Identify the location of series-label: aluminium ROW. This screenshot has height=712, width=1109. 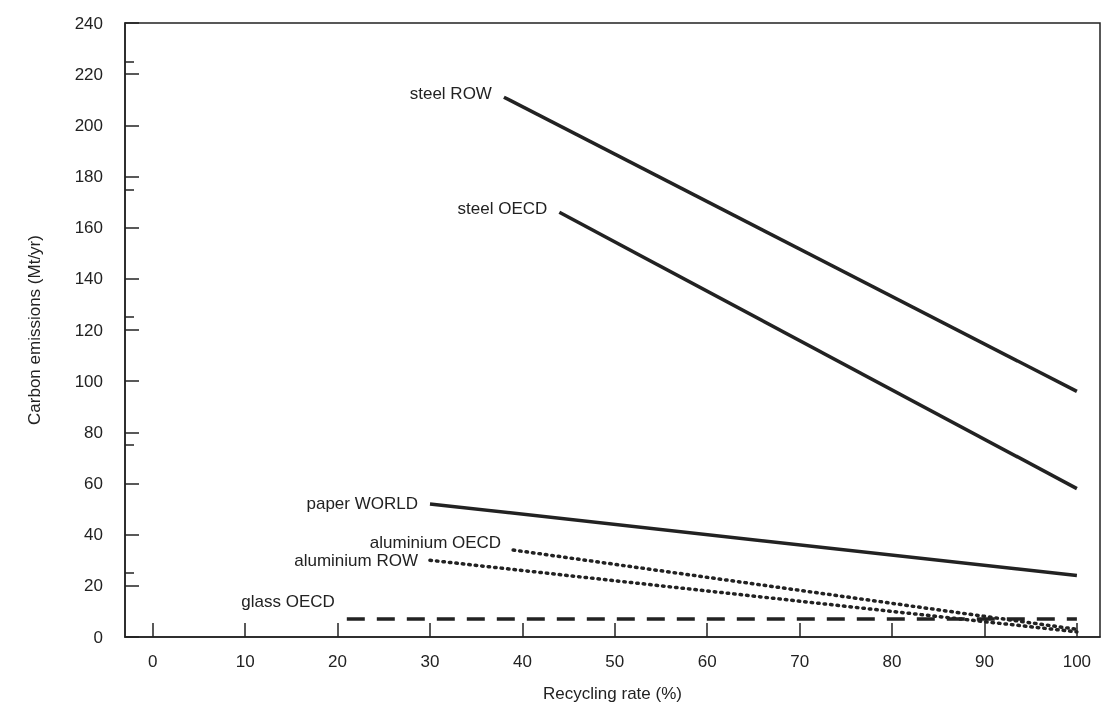
(356, 560).